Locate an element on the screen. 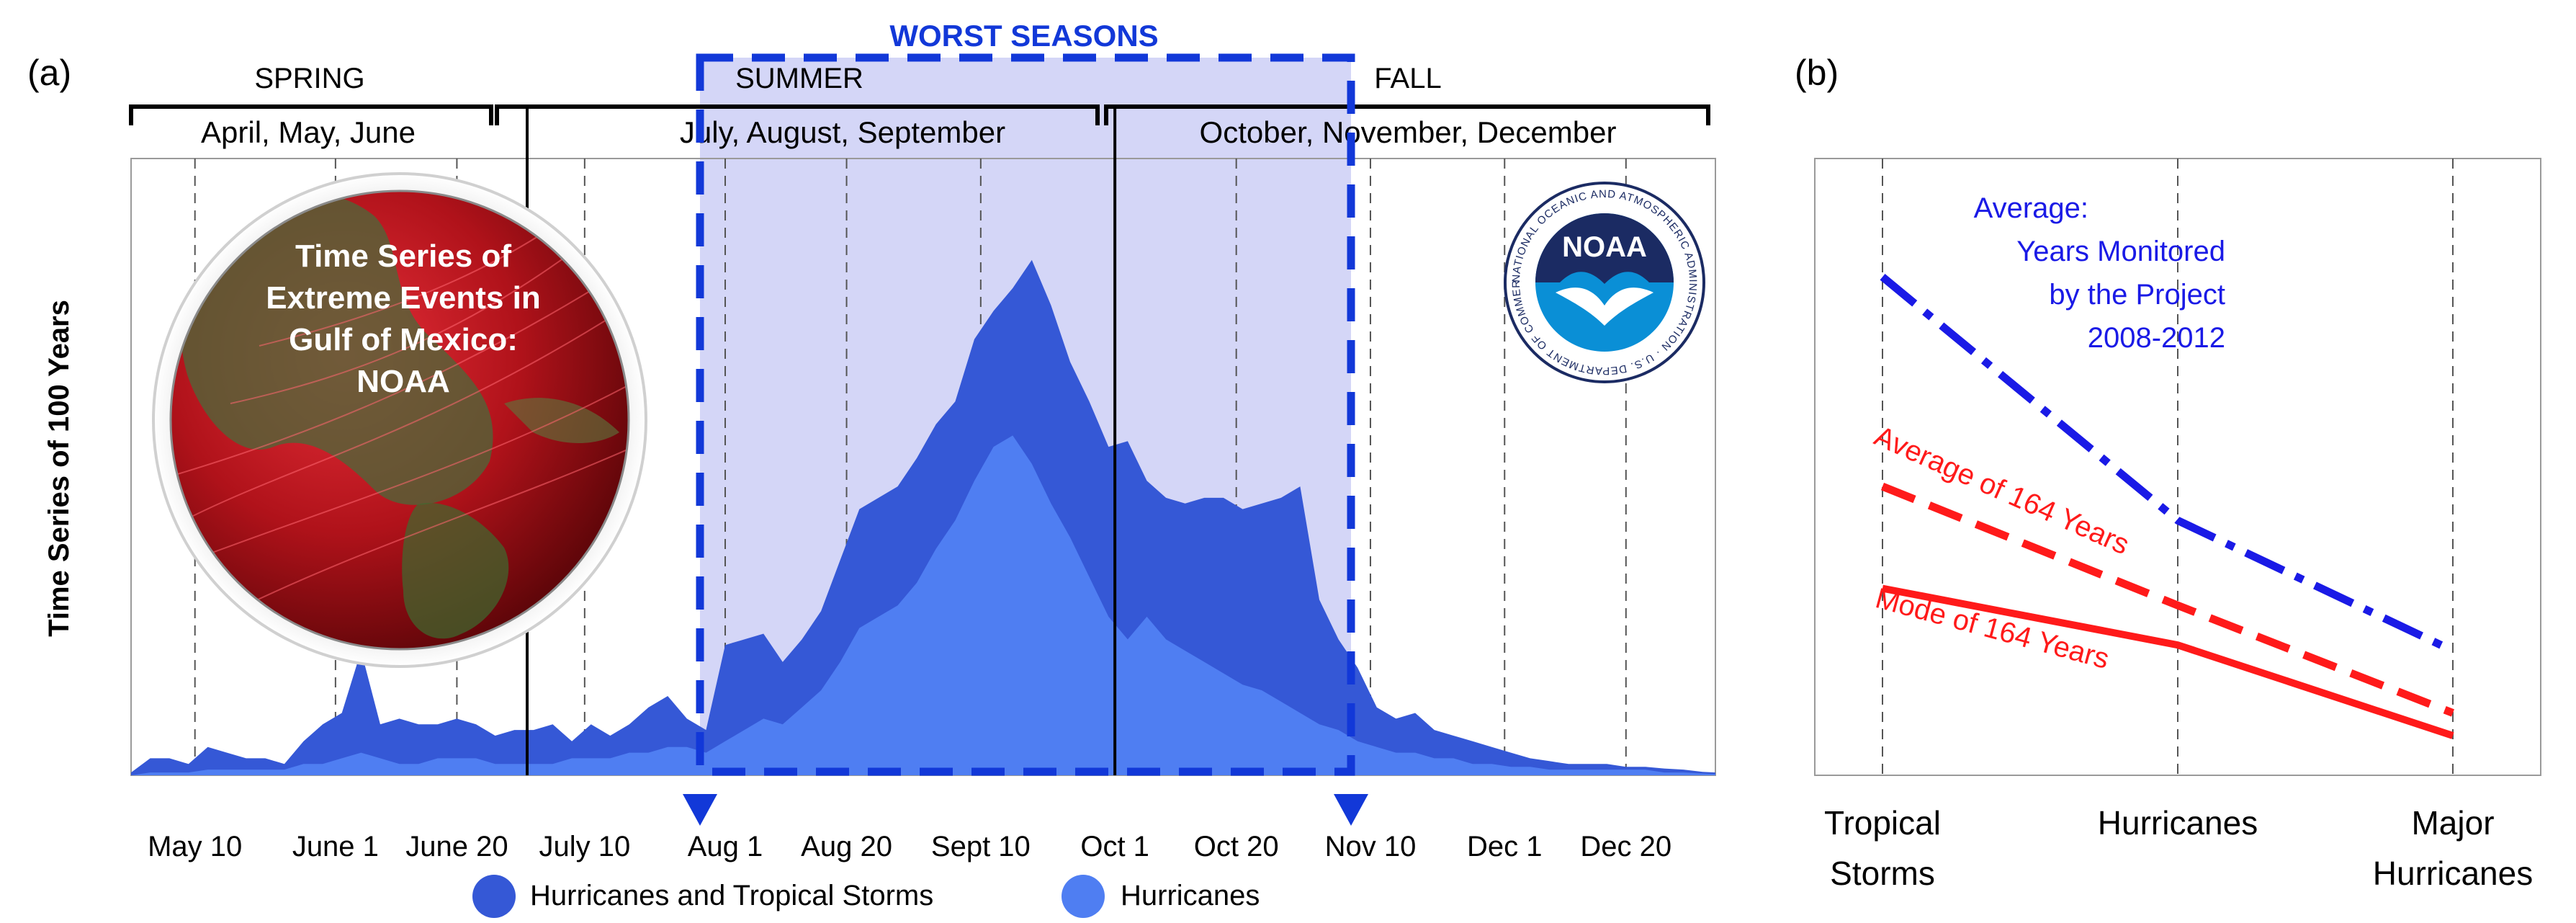 Image resolution: width=2576 pixels, height=923 pixels. bracket-summer is located at coordinates (797, 114).